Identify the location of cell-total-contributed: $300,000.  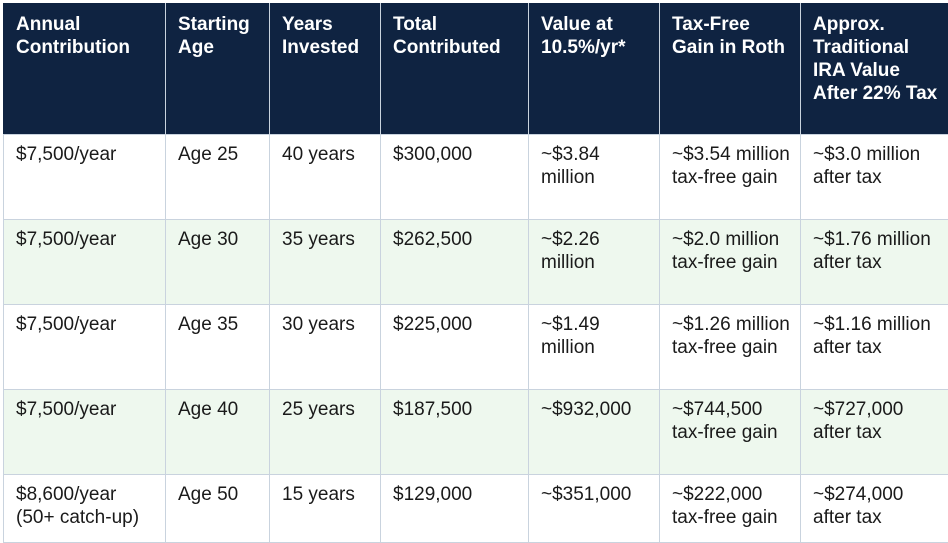
(455, 176).